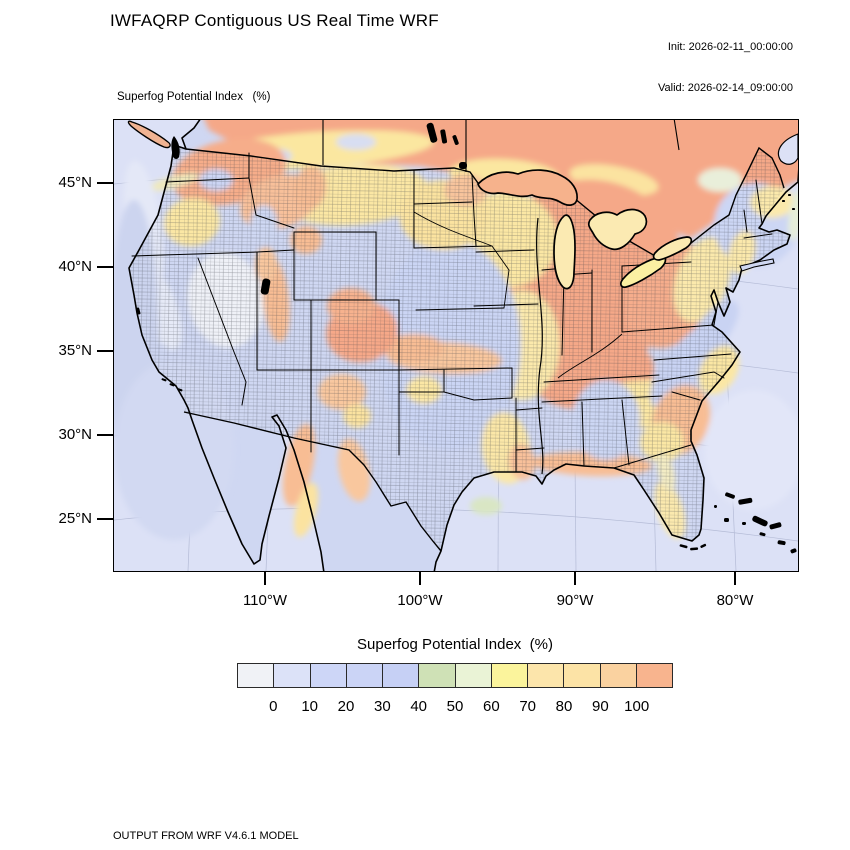  I want to click on great-lakes, so click(585, 229).